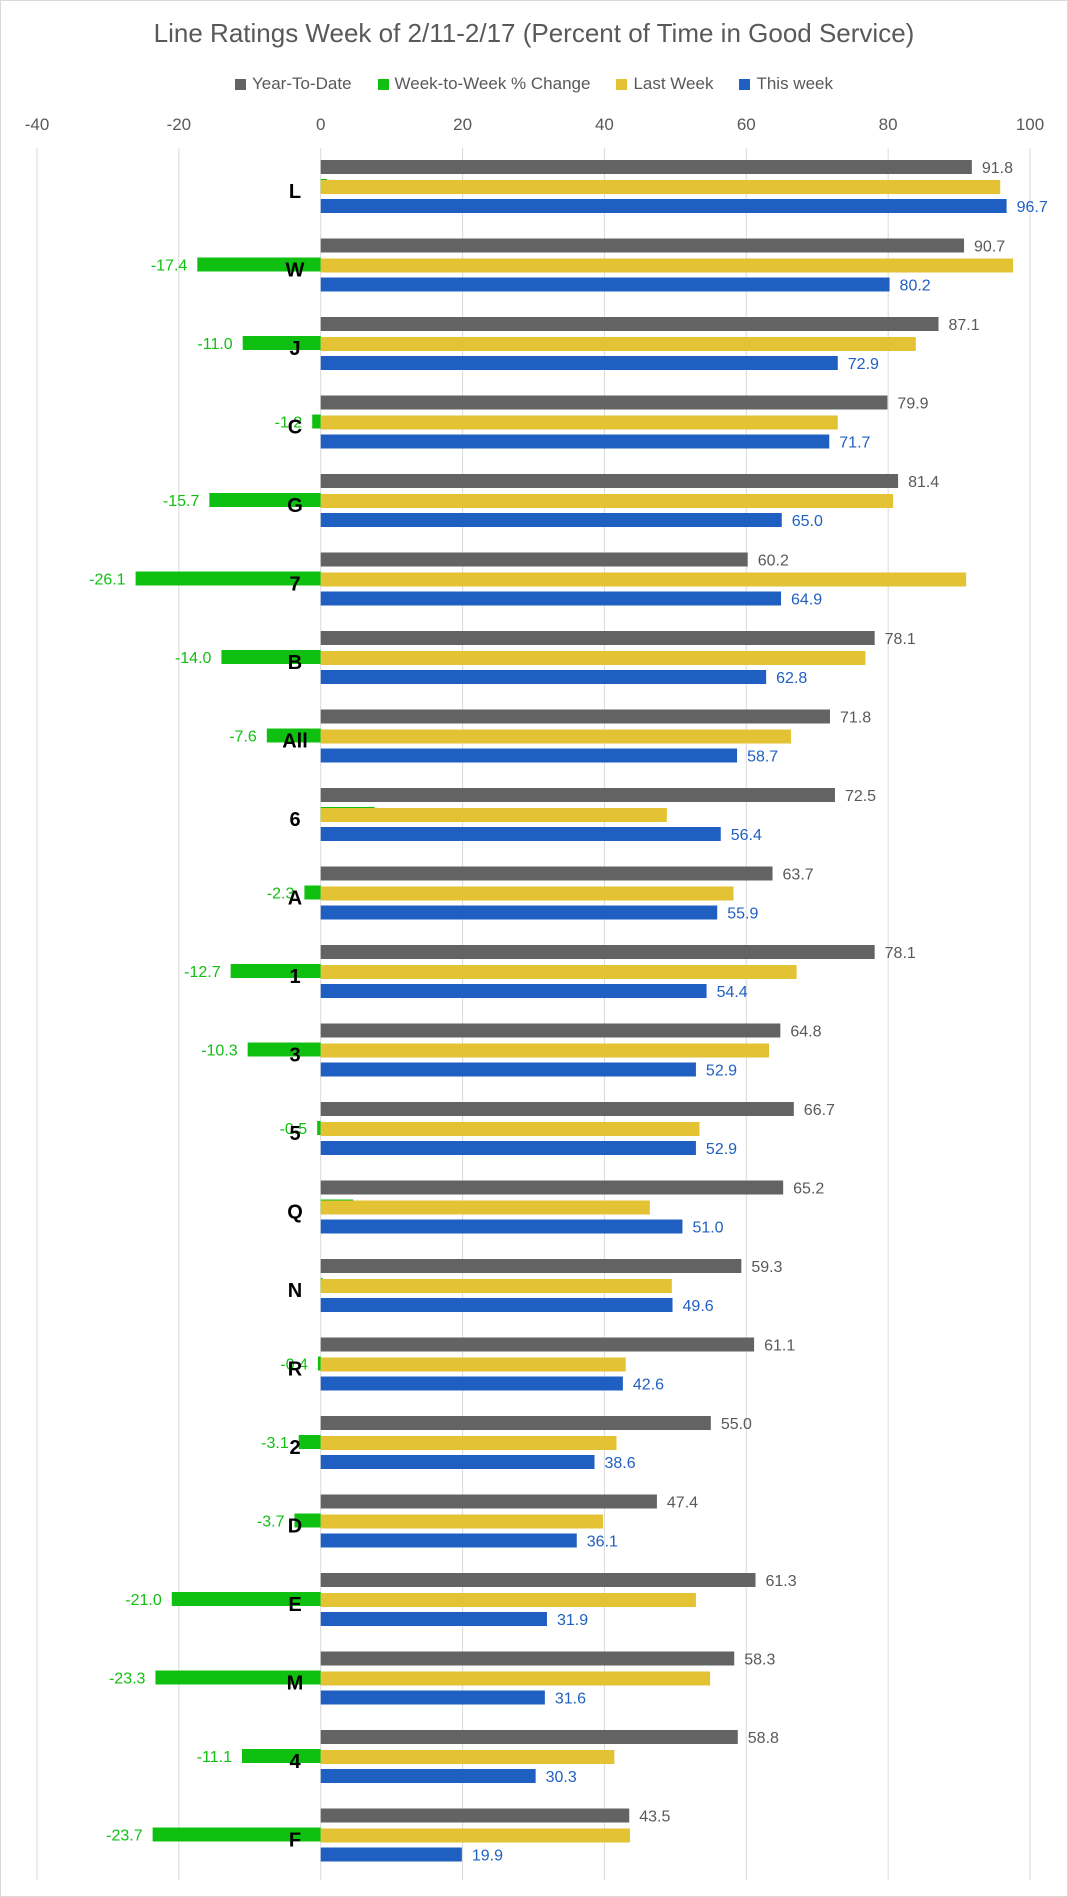 The image size is (1068, 1897). I want to click on category-label: W, so click(295, 271).